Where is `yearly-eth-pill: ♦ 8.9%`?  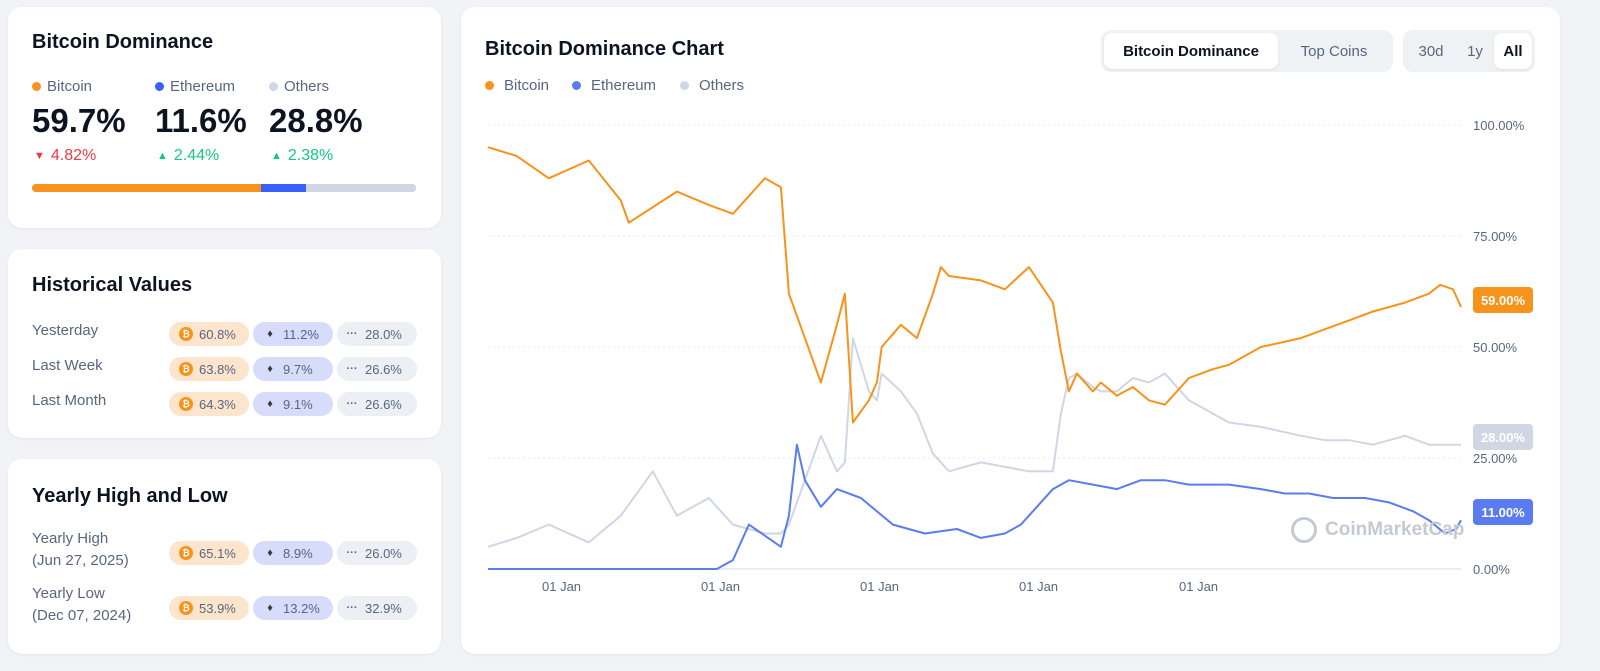 yearly-eth-pill: ♦ 8.9% is located at coordinates (293, 553).